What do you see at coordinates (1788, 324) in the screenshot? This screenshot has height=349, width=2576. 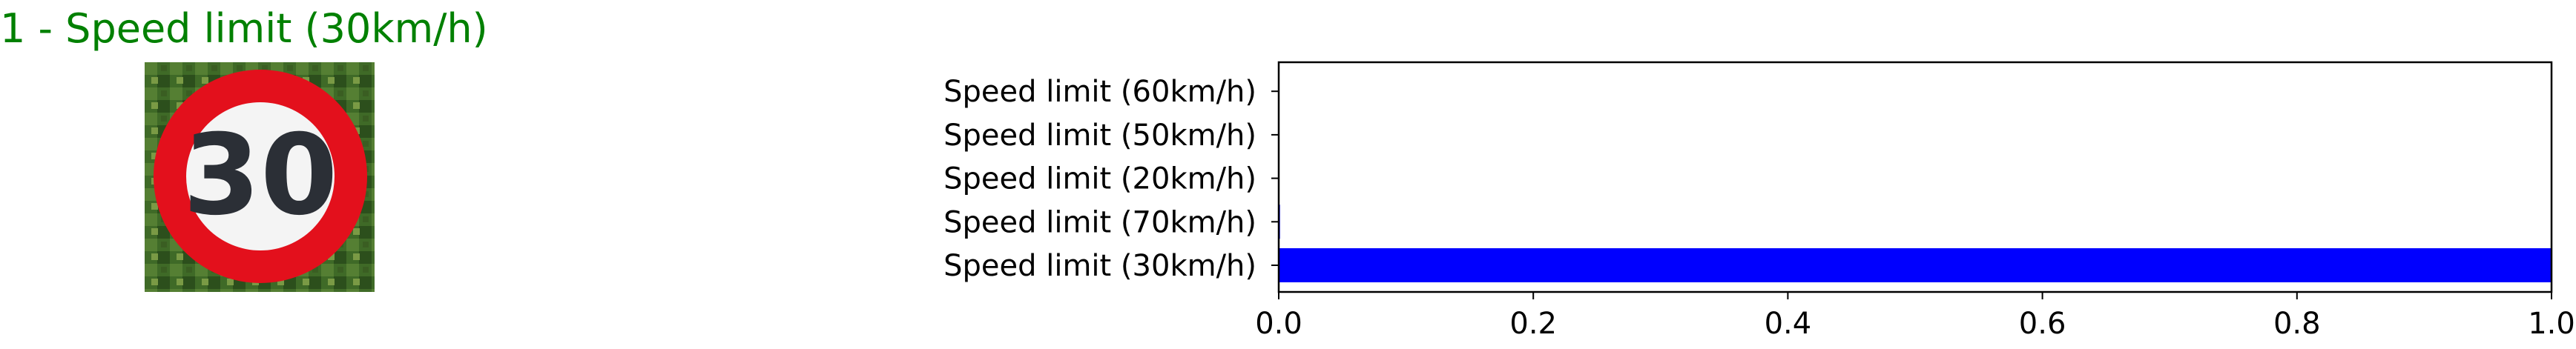 I see `x-tick-label: 0.4` at bounding box center [1788, 324].